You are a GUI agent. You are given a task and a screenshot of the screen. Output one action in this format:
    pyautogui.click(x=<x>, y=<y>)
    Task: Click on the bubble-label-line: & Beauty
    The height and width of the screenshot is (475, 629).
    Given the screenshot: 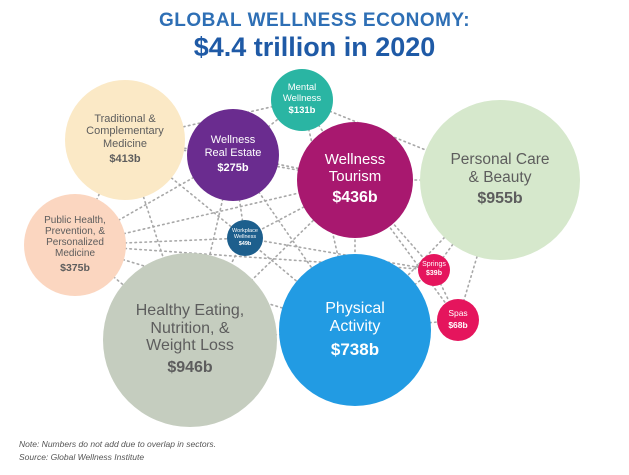 What is the action you would take?
    pyautogui.click(x=500, y=177)
    